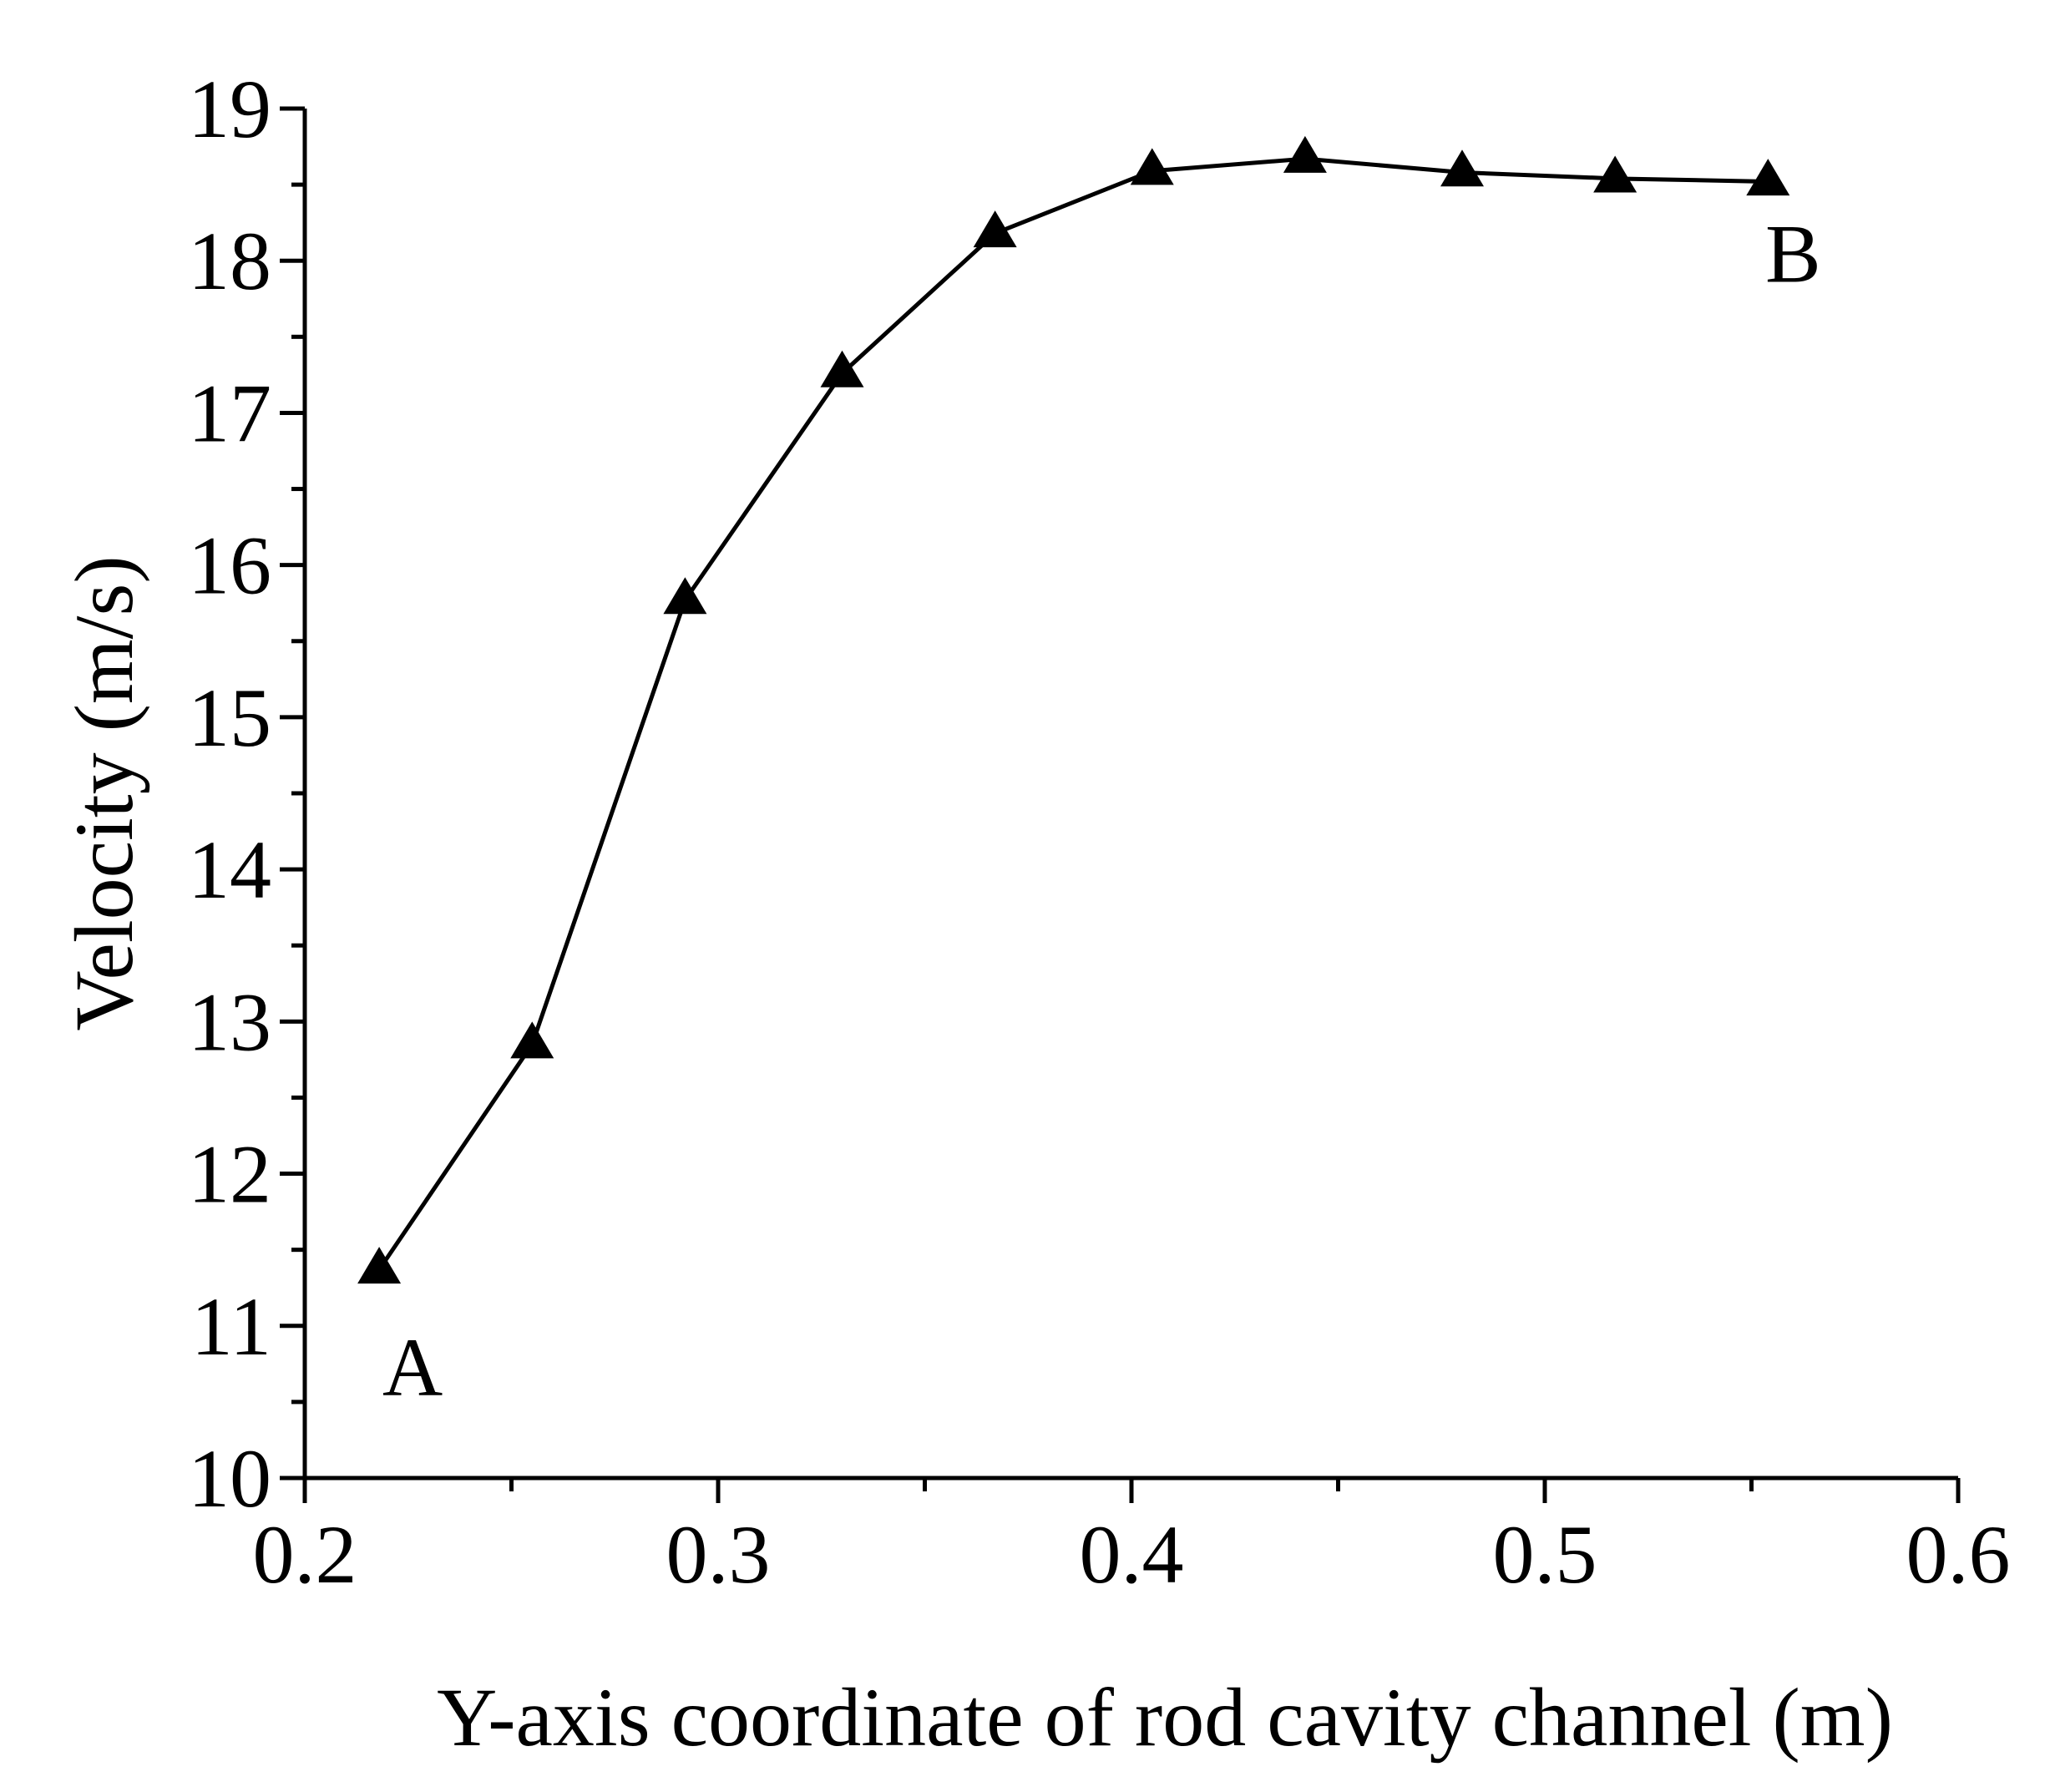  Describe the element at coordinates (246, 794) in the screenshot. I see `y-ticks: 10 11 12 13 14 15 16 17 18 19` at that location.